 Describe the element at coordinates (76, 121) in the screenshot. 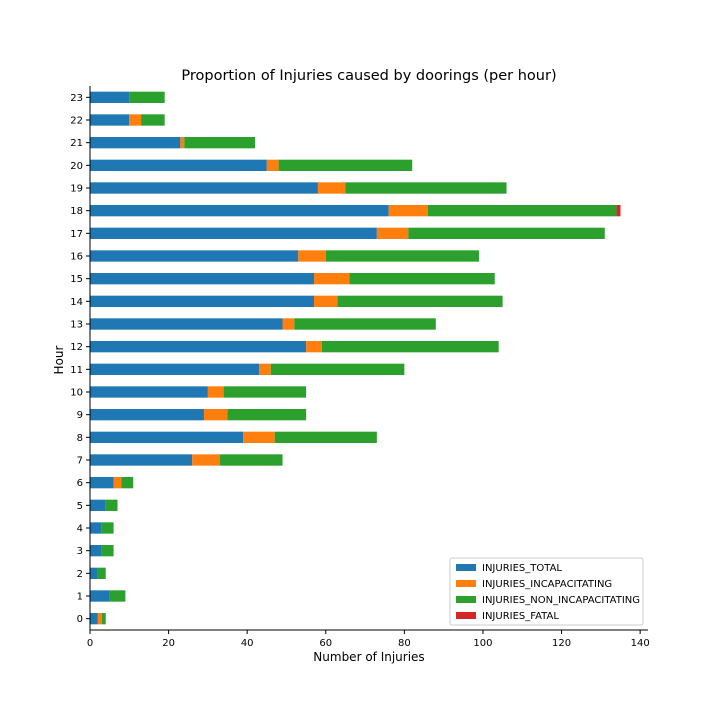

I see `y-tick-label-22: 22` at that location.